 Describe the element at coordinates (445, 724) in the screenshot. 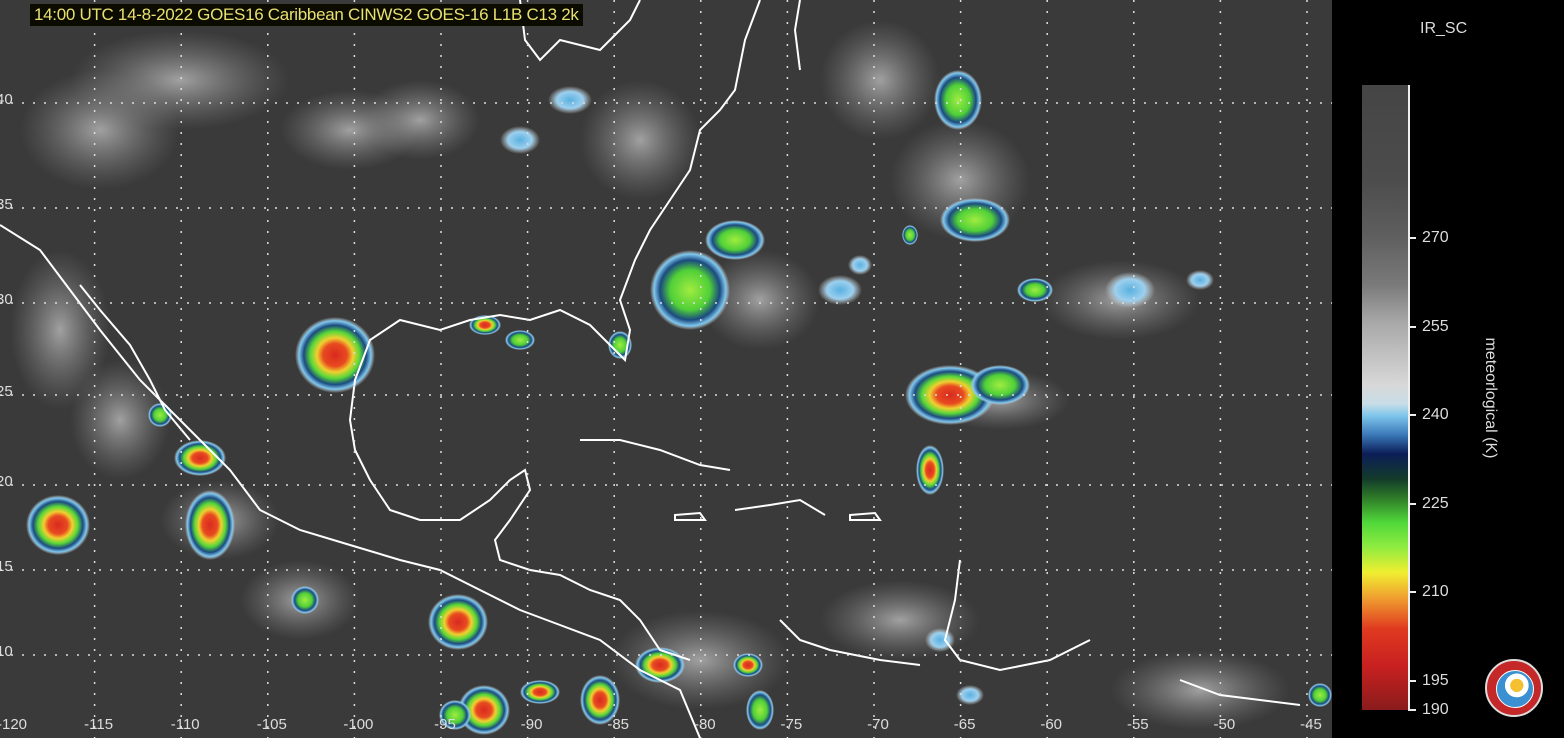

I see `longitude-label: -95` at that location.